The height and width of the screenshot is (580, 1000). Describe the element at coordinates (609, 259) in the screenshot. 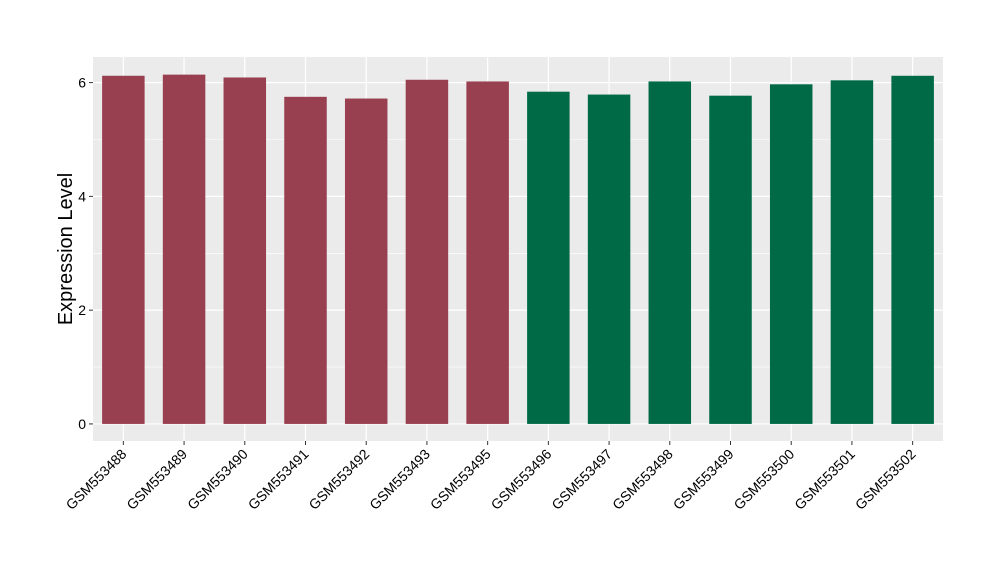

I see `bar-GSM553497` at that location.